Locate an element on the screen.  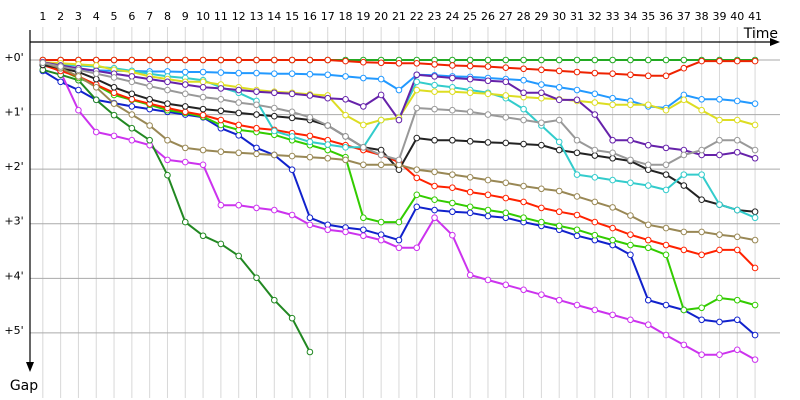
x-tick-label: 6 is located at coordinates (131, 16).